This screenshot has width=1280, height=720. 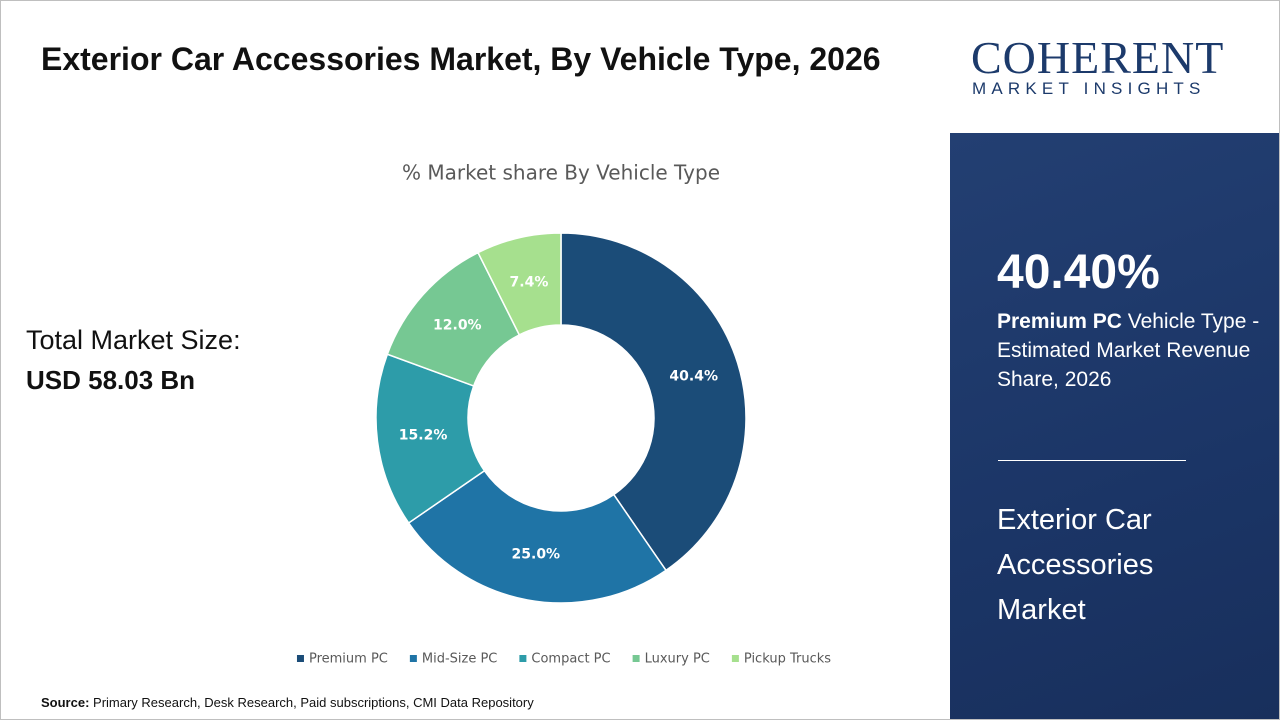 What do you see at coordinates (529, 283) in the screenshot?
I see `data-label: 7.4%` at bounding box center [529, 283].